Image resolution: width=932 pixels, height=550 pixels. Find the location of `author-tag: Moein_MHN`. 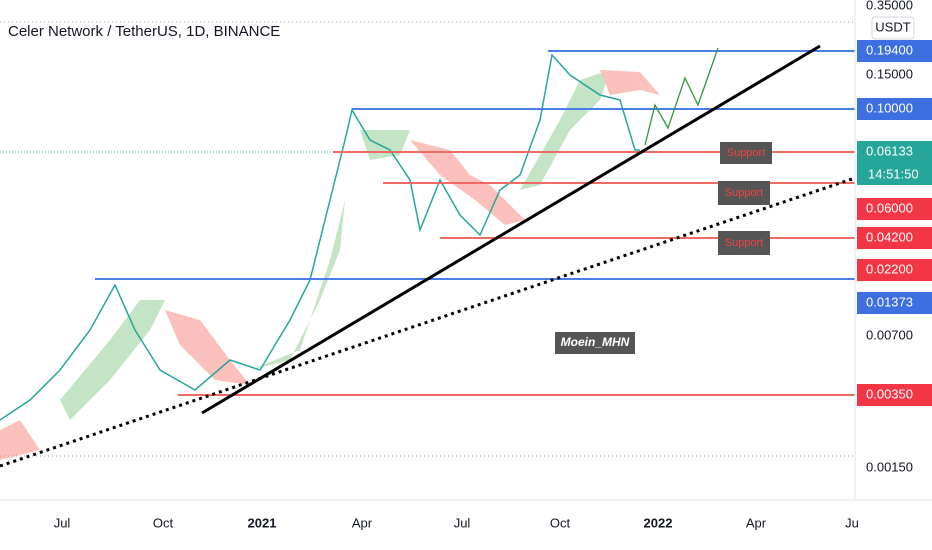

author-tag: Moein_MHN is located at coordinates (595, 342).